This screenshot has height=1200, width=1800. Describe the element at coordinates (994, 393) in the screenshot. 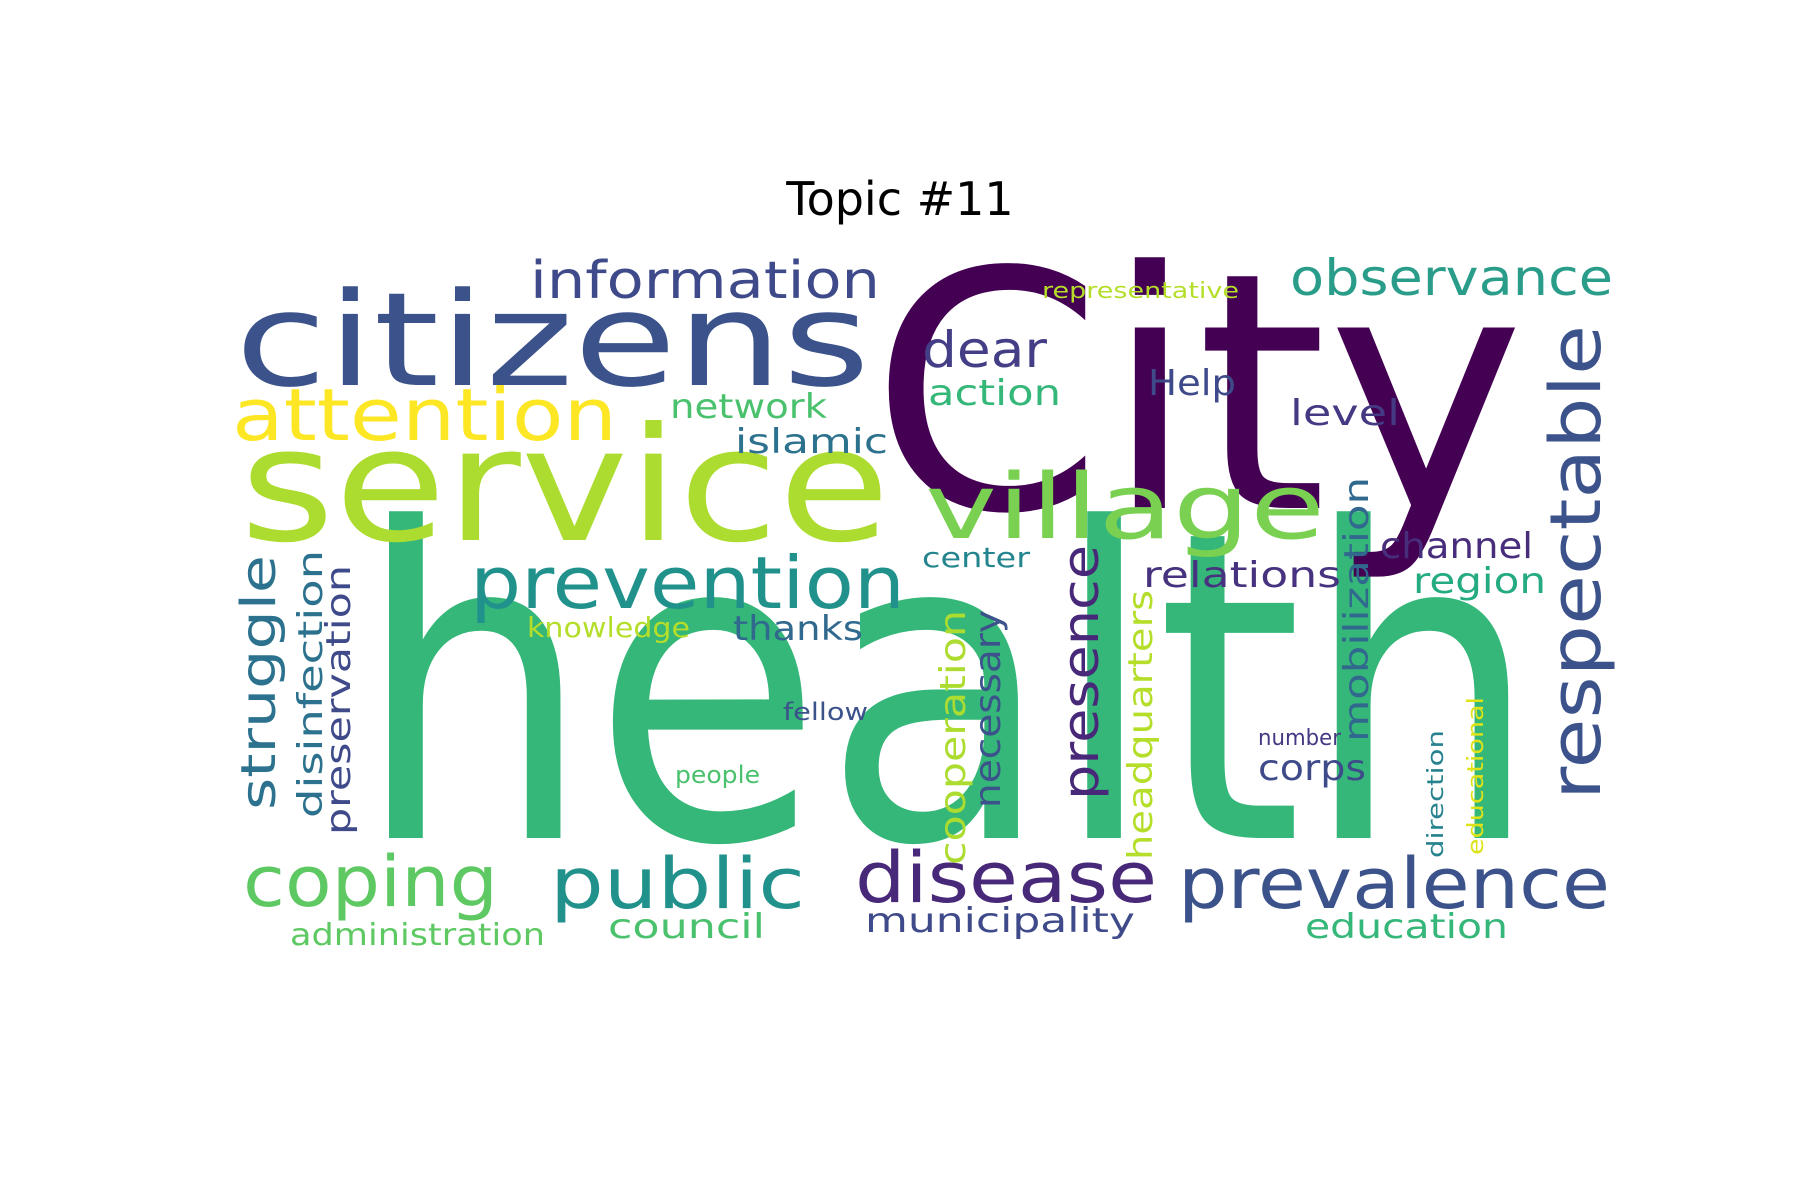

I see `word-action: action` at that location.